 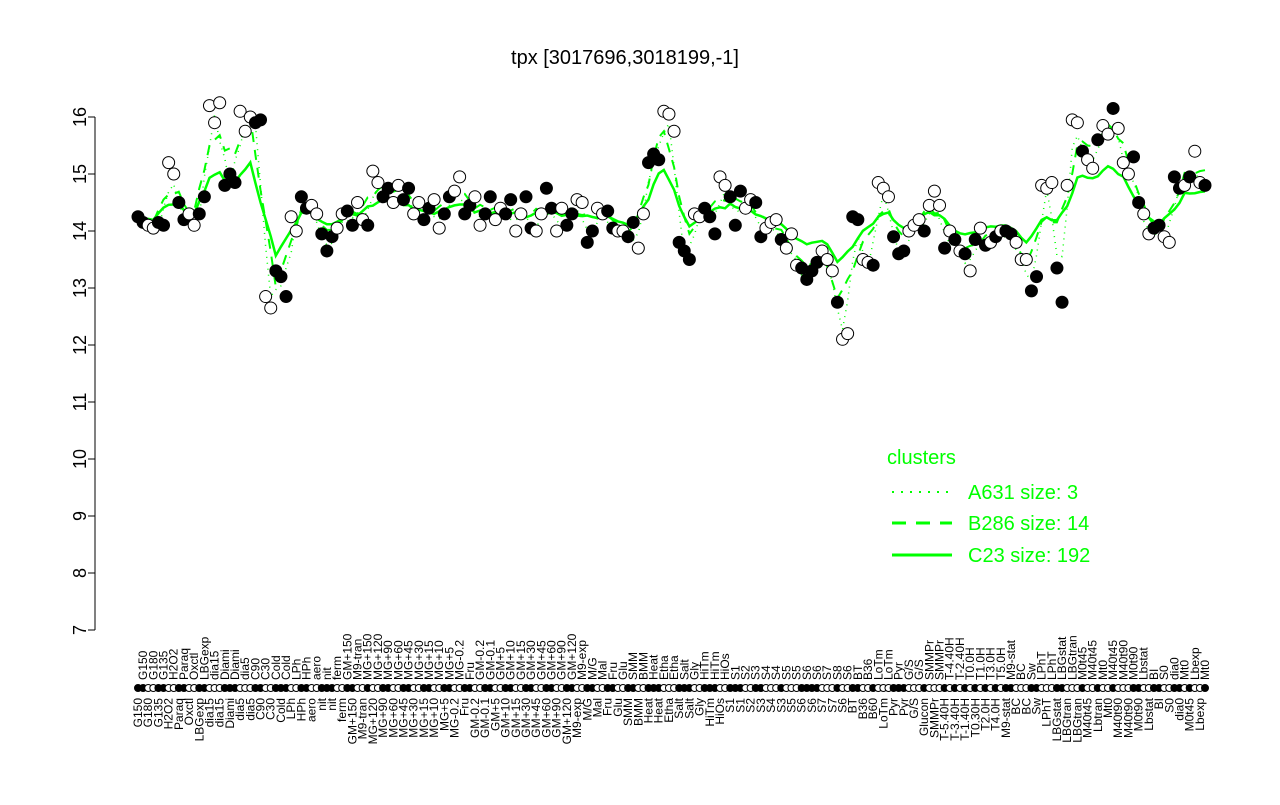 I want to click on x-tick-label: BC, so click(x=1026, y=706).